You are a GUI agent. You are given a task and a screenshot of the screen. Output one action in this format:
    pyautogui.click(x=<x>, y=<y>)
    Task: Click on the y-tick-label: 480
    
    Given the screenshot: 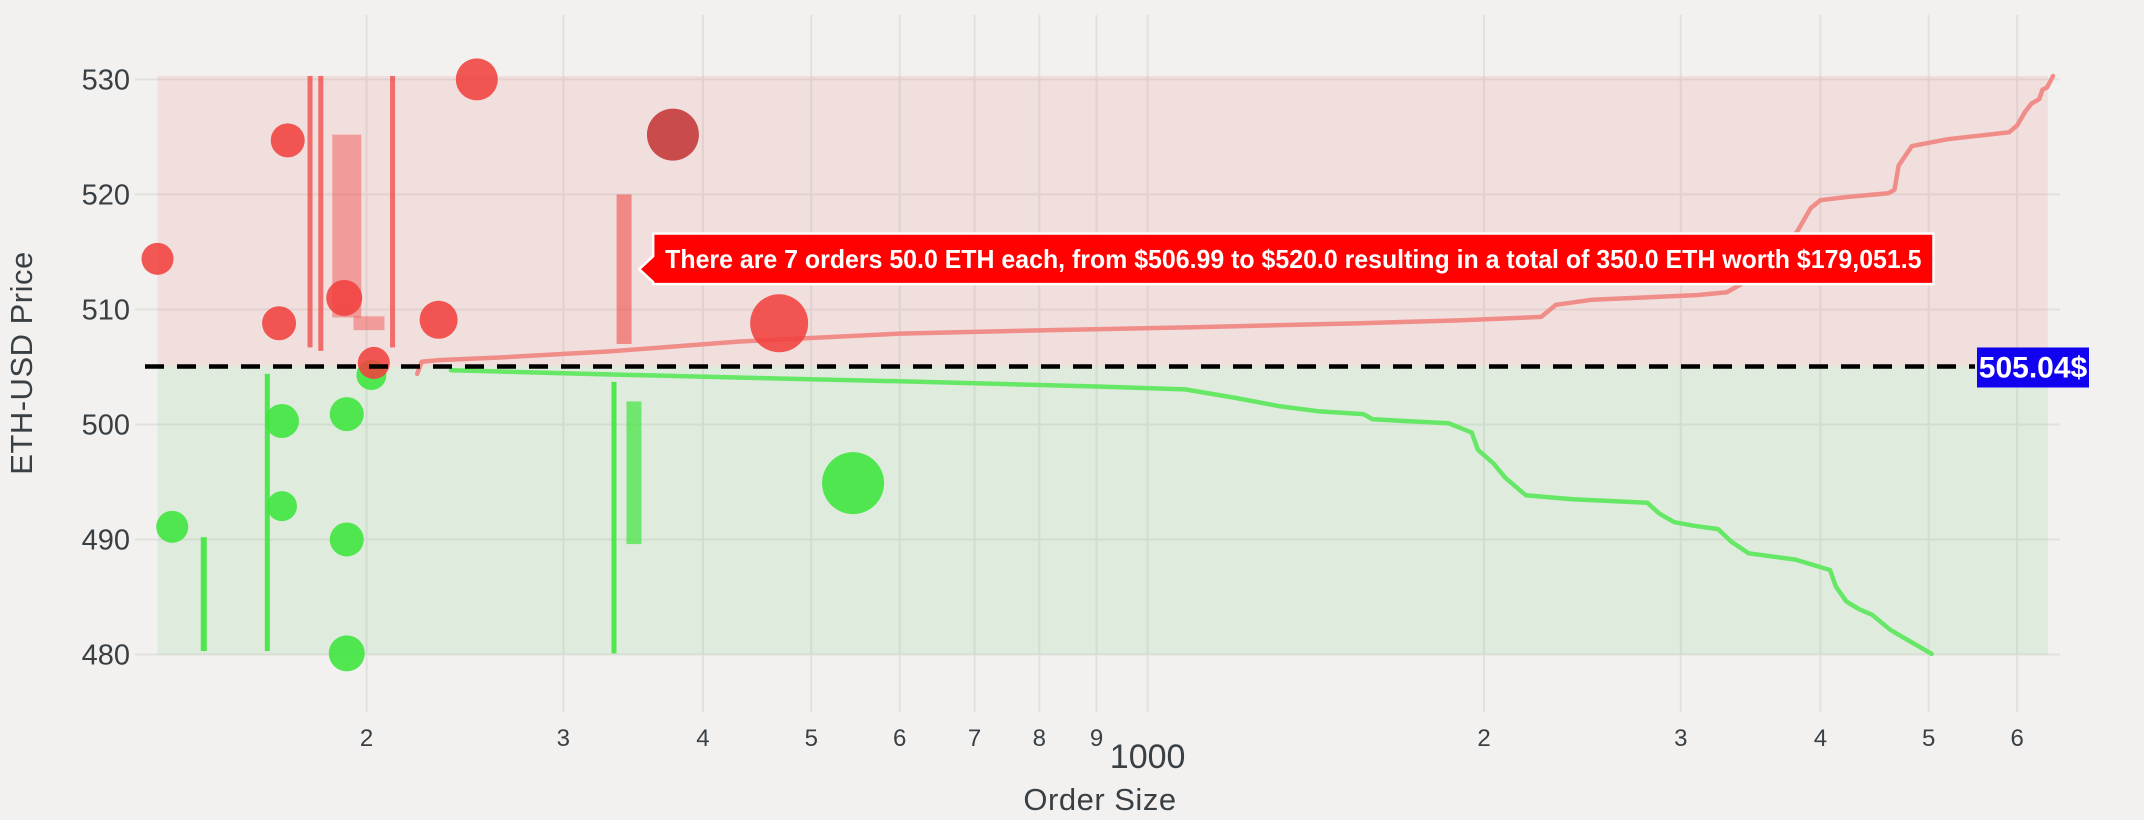 What is the action you would take?
    pyautogui.click(x=106, y=655)
    